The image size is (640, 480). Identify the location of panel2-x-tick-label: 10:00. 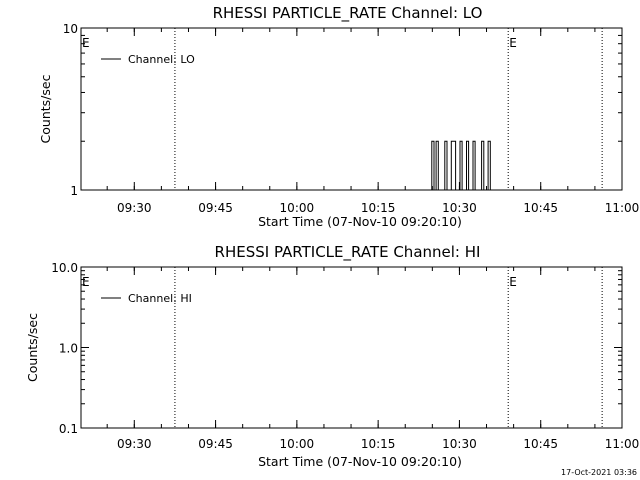
(297, 444).